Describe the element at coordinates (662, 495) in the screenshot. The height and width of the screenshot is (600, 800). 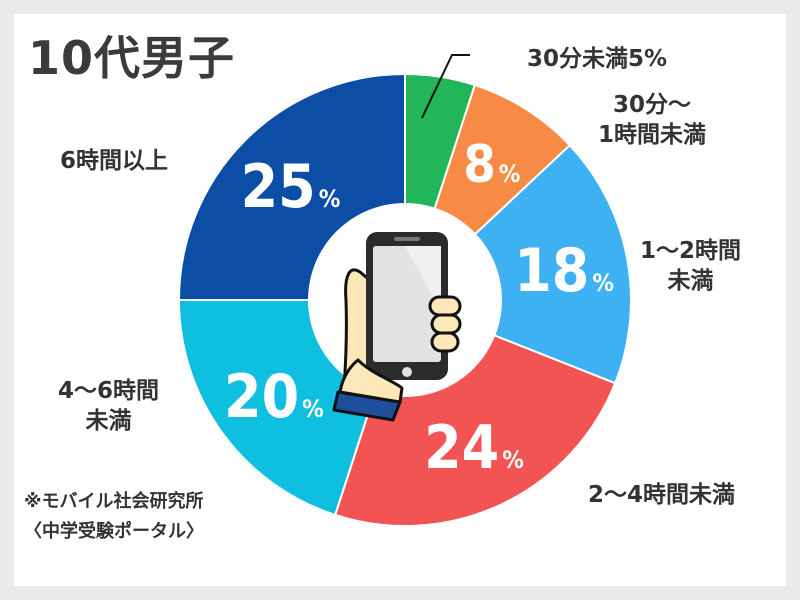
I see `label-2-4h: 2〜4時間未満` at that location.